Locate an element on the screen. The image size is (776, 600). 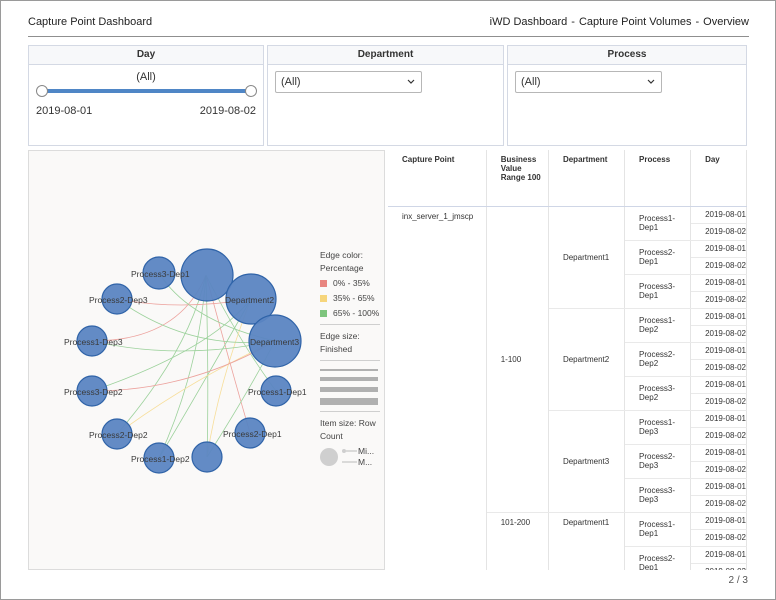
header-divider is located at coordinates (388, 36).